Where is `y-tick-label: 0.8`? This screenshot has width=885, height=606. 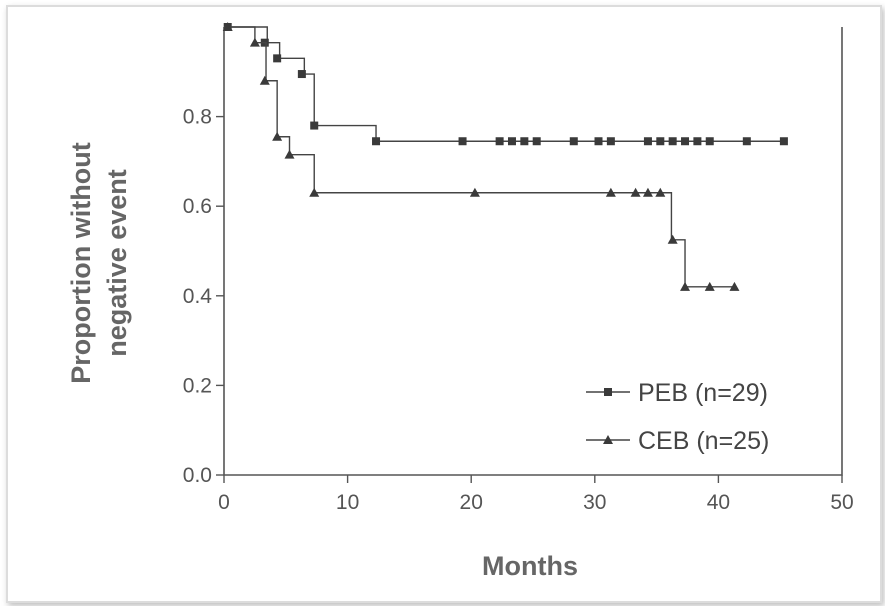
y-tick-label: 0.8 is located at coordinates (197, 117).